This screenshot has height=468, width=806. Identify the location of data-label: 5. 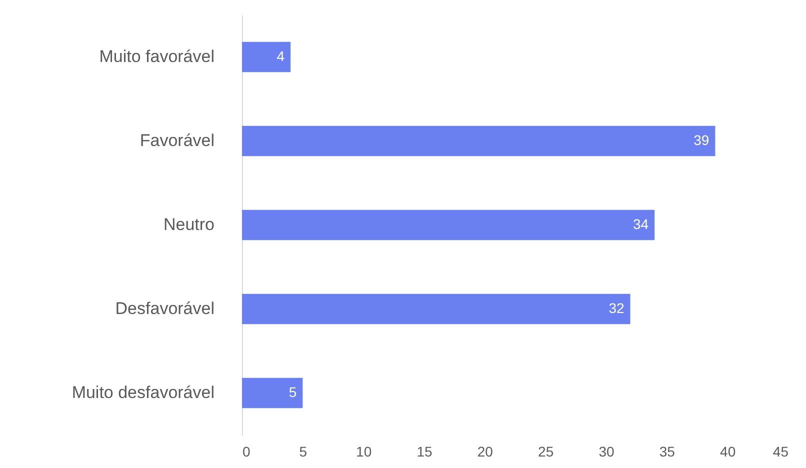
(292, 392).